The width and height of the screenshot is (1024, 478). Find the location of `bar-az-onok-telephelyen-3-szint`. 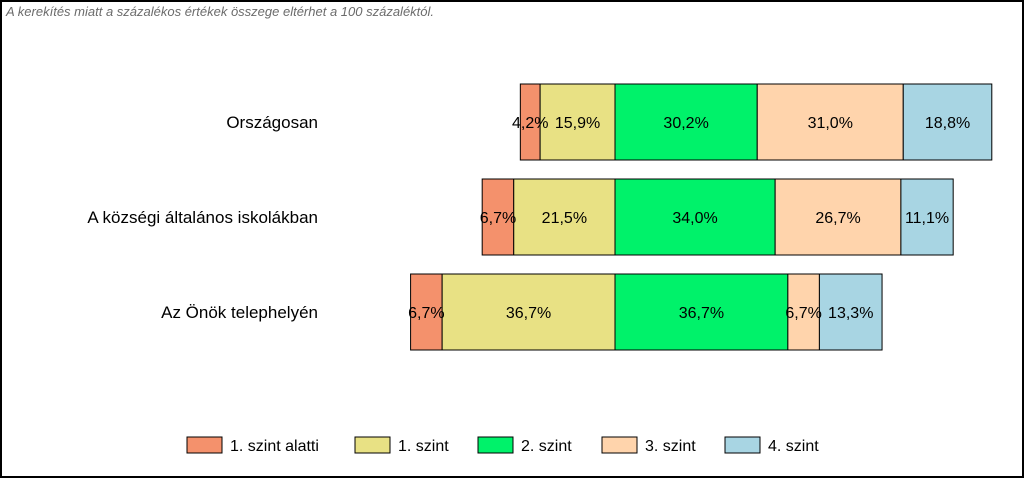

bar-az-onok-telephelyen-3-szint is located at coordinates (803, 312).